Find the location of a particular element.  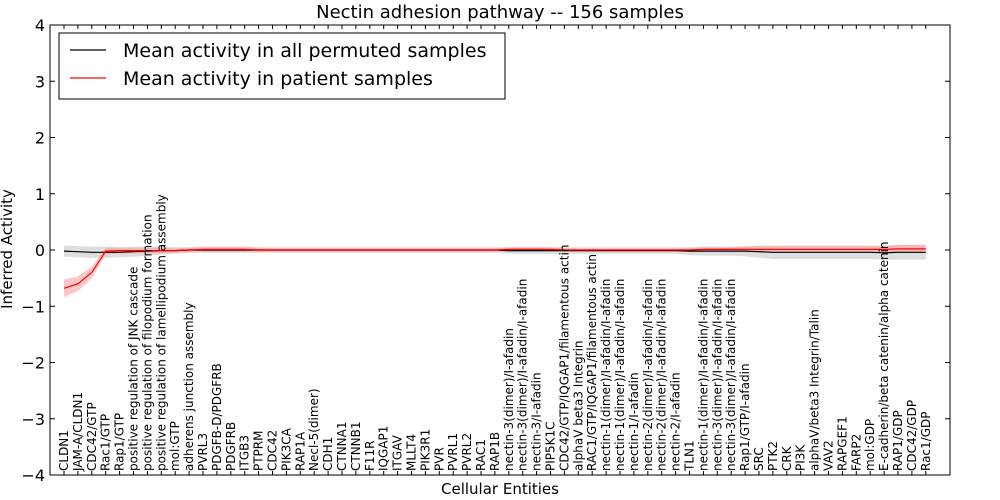

x-tick-label: alphaV beta3 Integrin is located at coordinates (578, 405).